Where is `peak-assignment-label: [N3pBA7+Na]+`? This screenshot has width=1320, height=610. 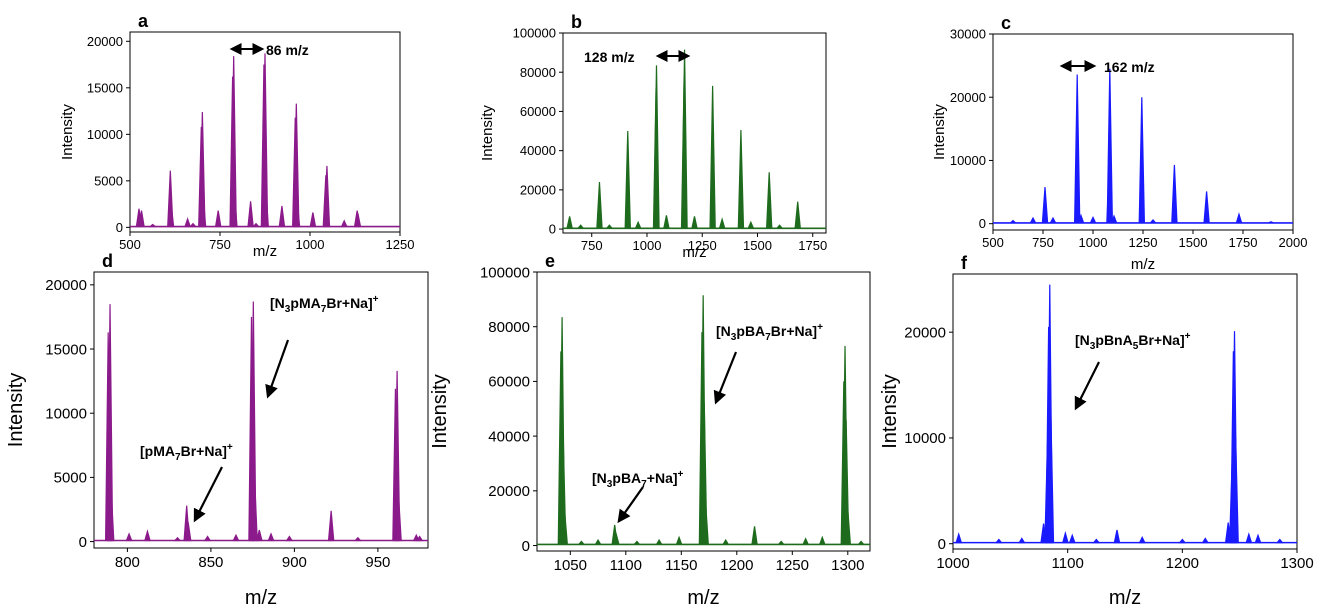
peak-assignment-label: [N3pBA7+Na]+ is located at coordinates (638, 479).